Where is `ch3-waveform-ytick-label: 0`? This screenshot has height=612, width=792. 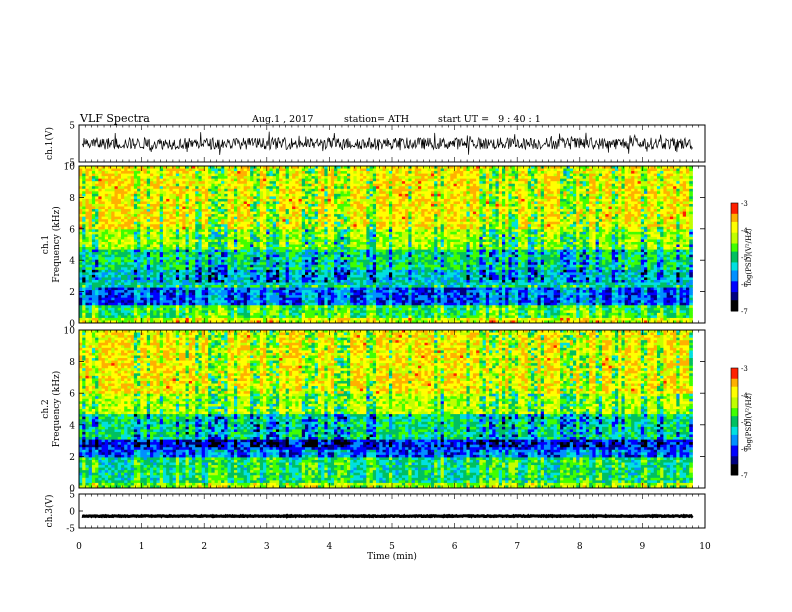
ch3-waveform-ytick-label: 0 is located at coordinates (72, 513).